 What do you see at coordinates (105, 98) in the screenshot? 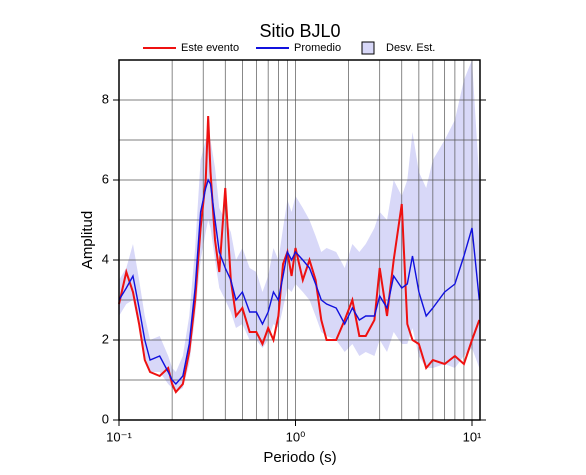
I see `y-tick-label: 8` at bounding box center [105, 98].